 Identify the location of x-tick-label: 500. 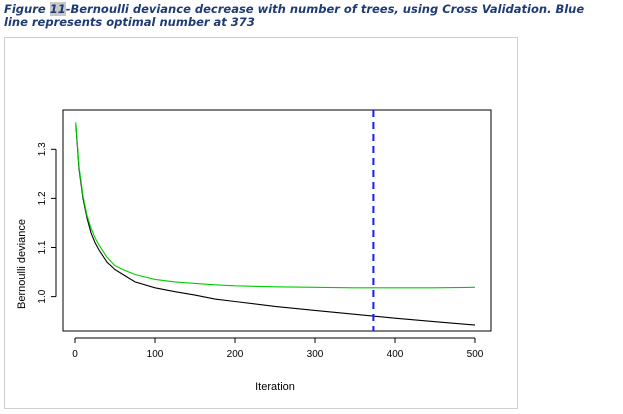
(475, 354).